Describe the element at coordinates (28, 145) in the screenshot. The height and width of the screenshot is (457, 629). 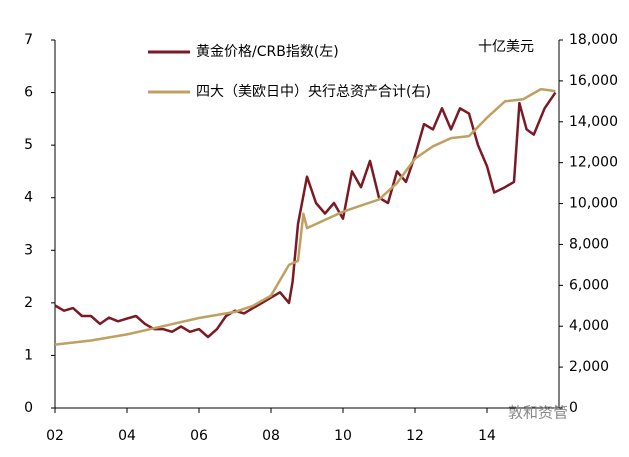
I see `y-tick-label: 5` at that location.